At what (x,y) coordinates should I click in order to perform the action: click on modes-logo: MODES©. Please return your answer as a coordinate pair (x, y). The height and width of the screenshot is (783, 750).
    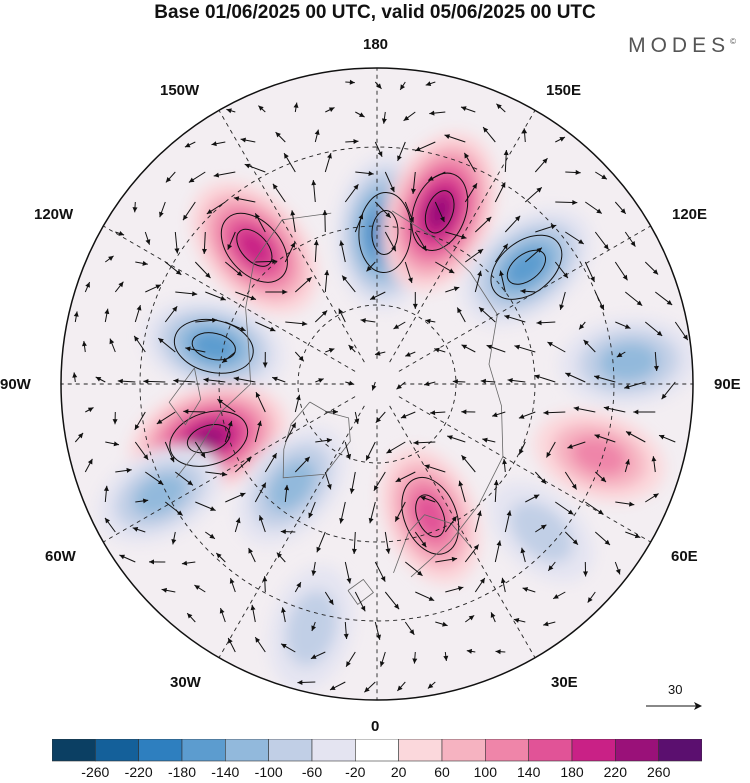
    Looking at the image, I should click on (682, 46).